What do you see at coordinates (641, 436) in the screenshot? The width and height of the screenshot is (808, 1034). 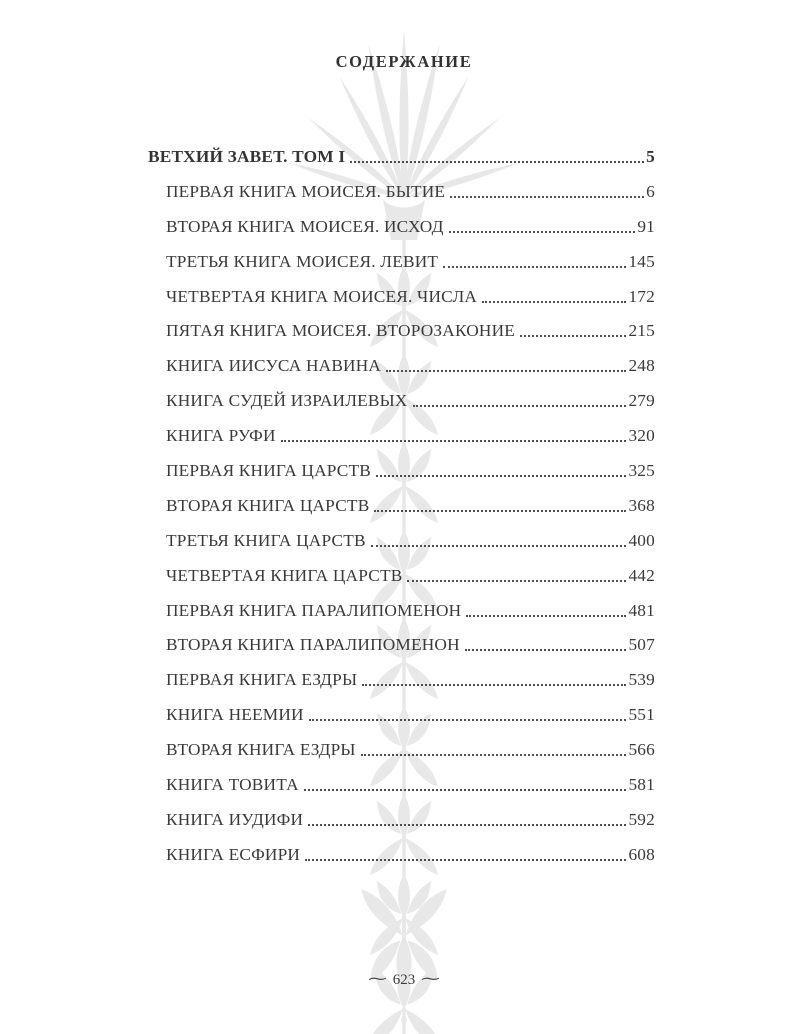 I see `toc-entry-page: 320` at bounding box center [641, 436].